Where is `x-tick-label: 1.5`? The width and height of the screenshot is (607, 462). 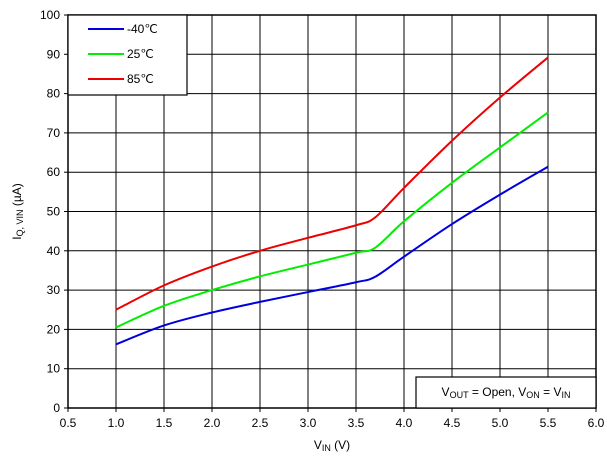
x-tick-label: 1.5 is located at coordinates (164, 423).